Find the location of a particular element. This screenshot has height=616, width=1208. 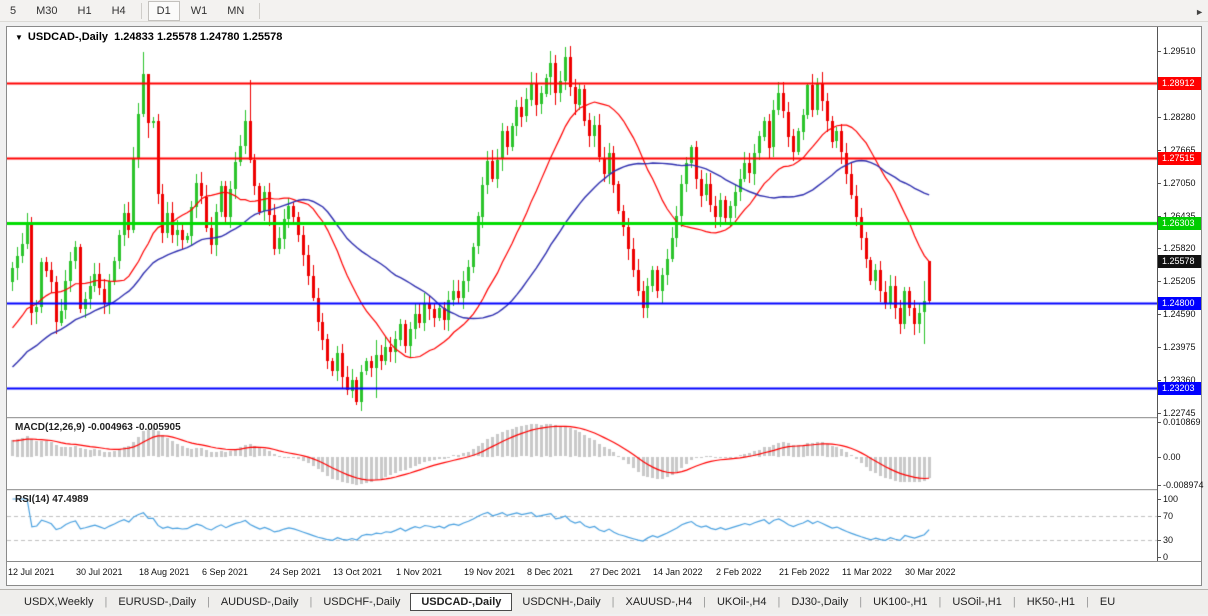

price-axis-label: 1.26435 is located at coordinates (1179, 216).